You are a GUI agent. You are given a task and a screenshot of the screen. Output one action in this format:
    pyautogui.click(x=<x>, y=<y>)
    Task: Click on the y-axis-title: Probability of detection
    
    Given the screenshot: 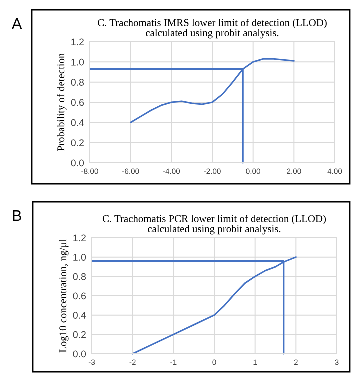 What is the action you would take?
    pyautogui.click(x=62, y=102)
    